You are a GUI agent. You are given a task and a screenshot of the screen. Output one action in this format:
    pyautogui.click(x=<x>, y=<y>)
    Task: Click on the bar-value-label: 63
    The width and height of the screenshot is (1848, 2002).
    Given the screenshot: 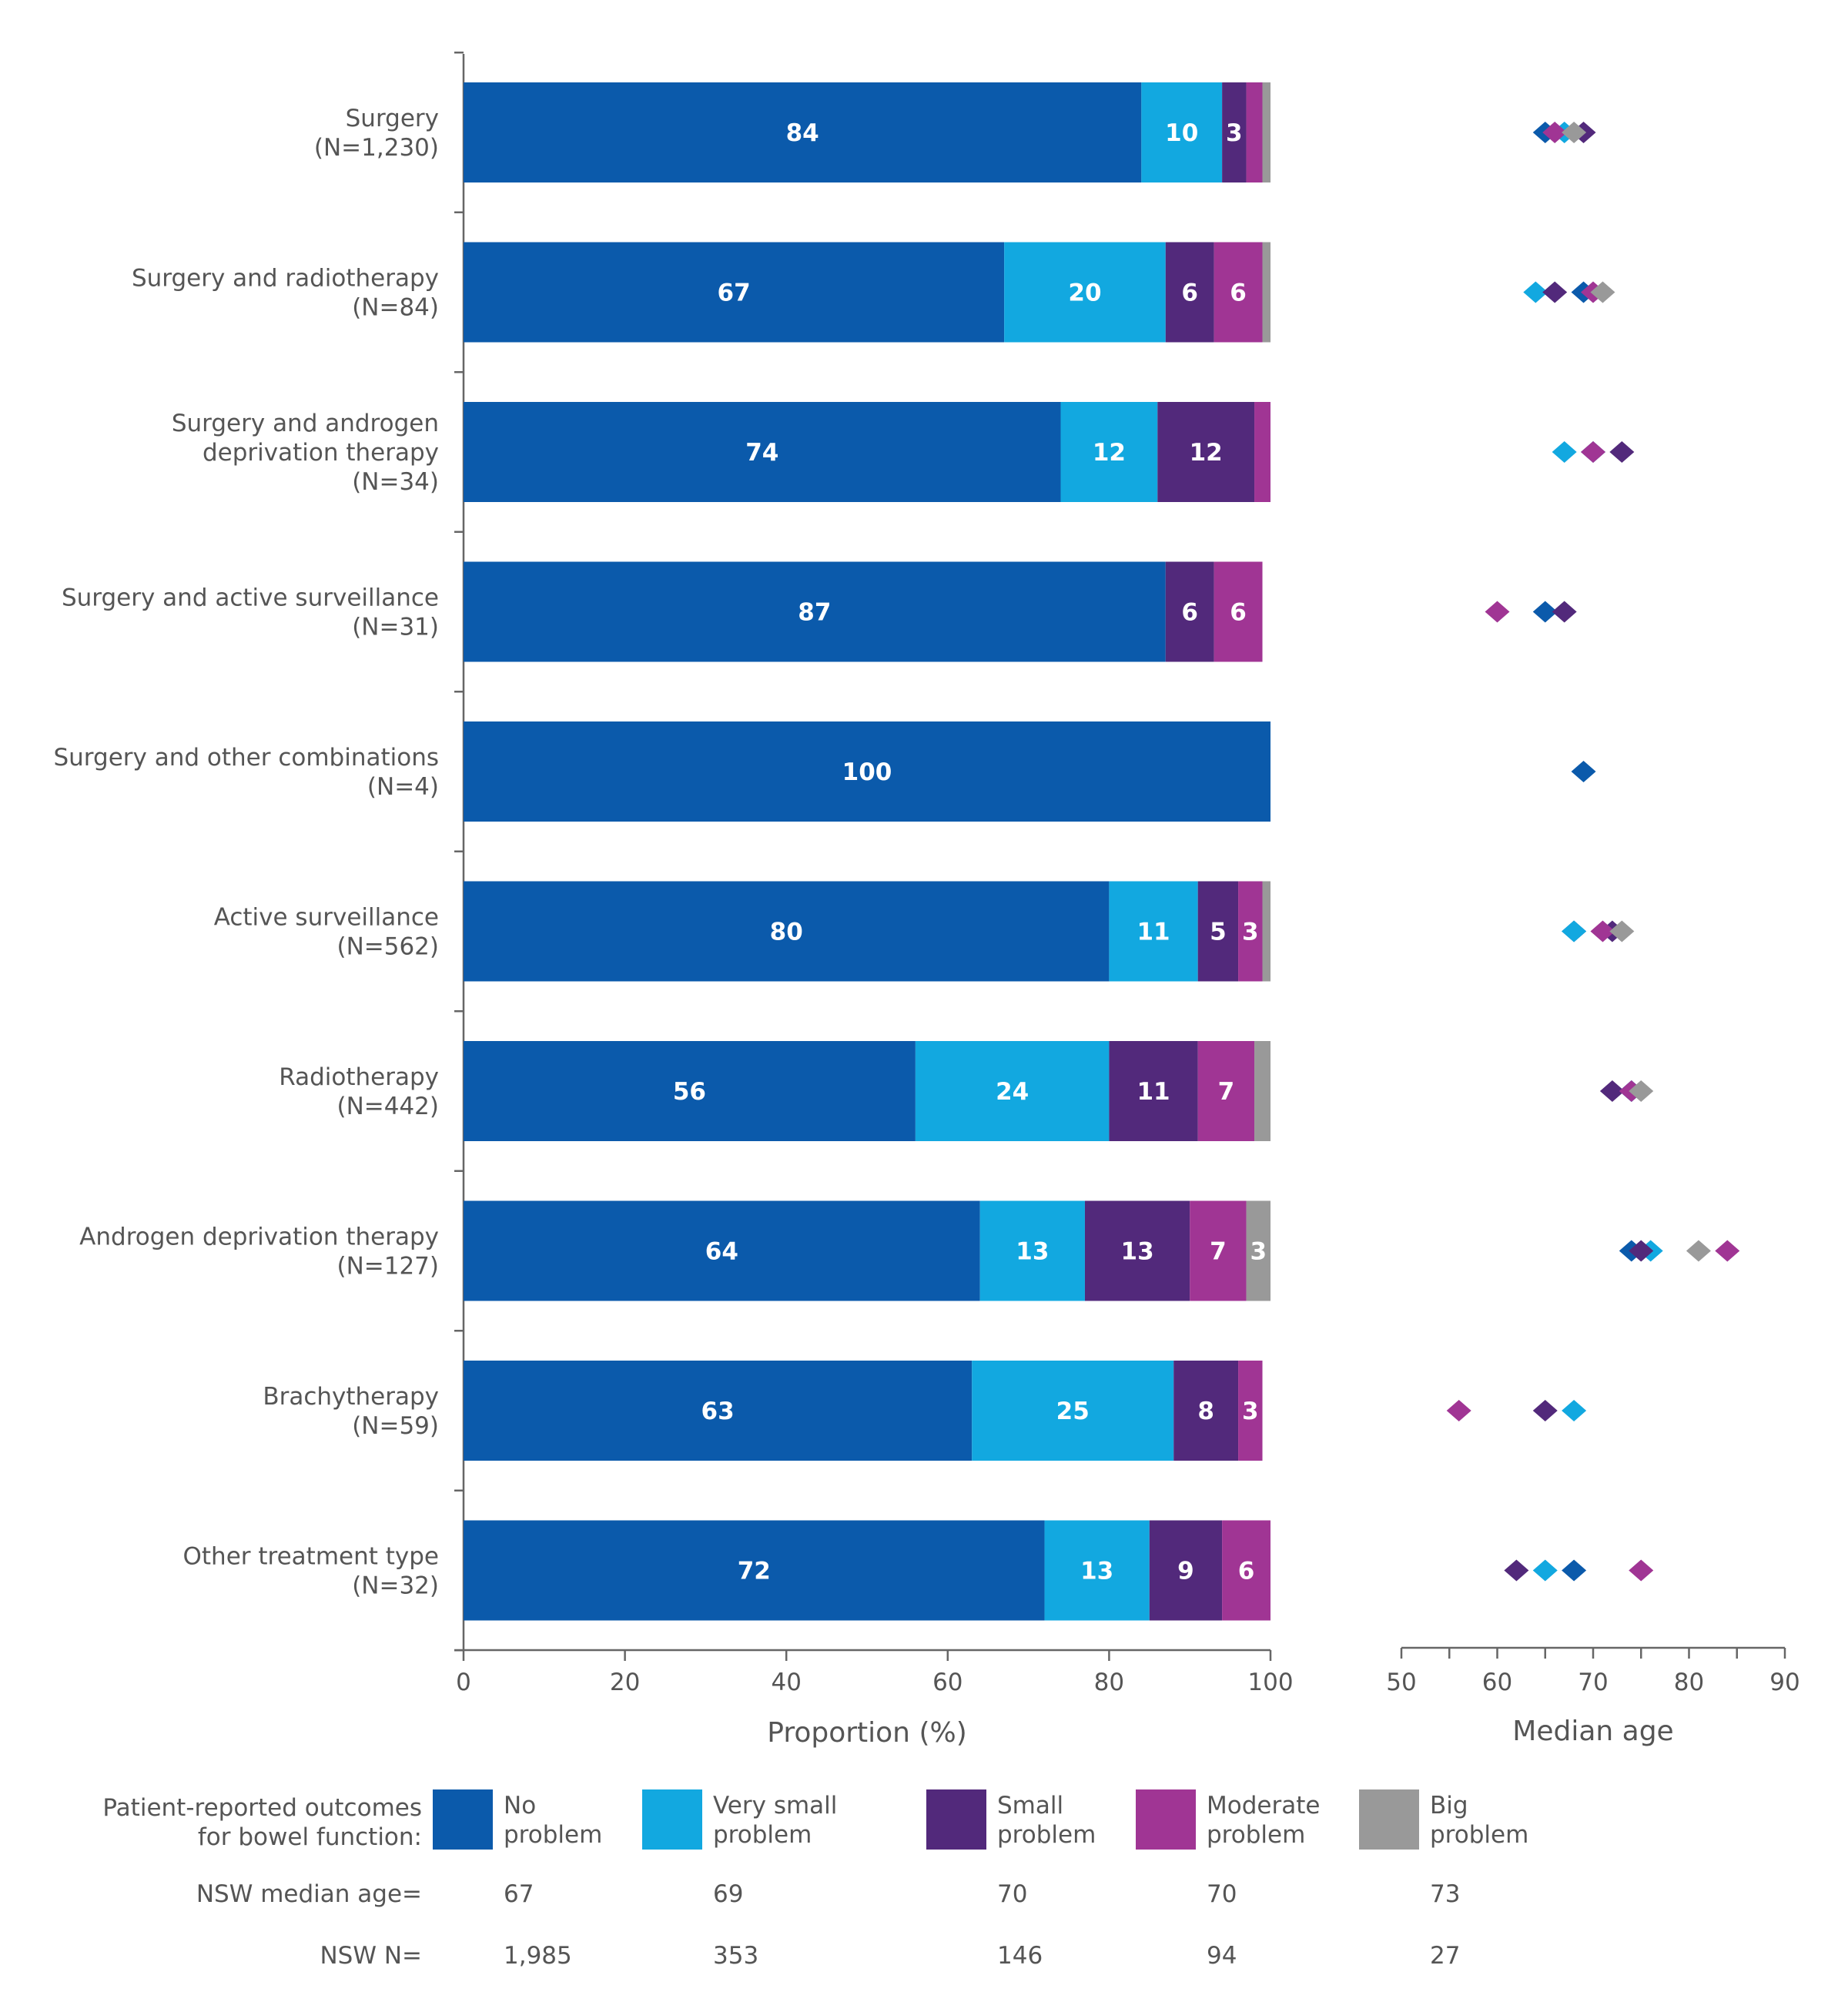 What is the action you would take?
    pyautogui.click(x=718, y=1411)
    